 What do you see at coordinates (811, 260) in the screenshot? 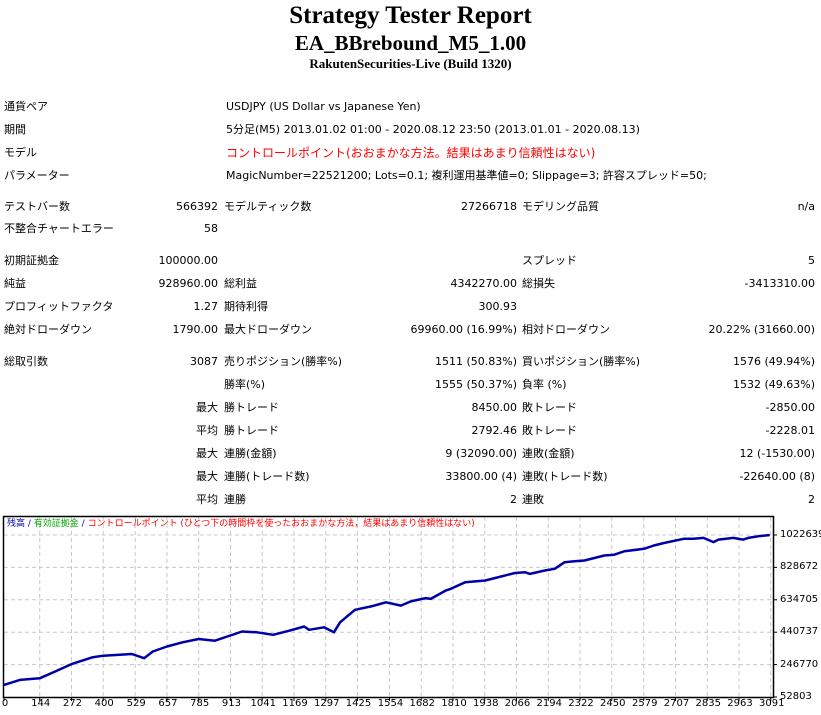
I see `spread-value: 5` at bounding box center [811, 260].